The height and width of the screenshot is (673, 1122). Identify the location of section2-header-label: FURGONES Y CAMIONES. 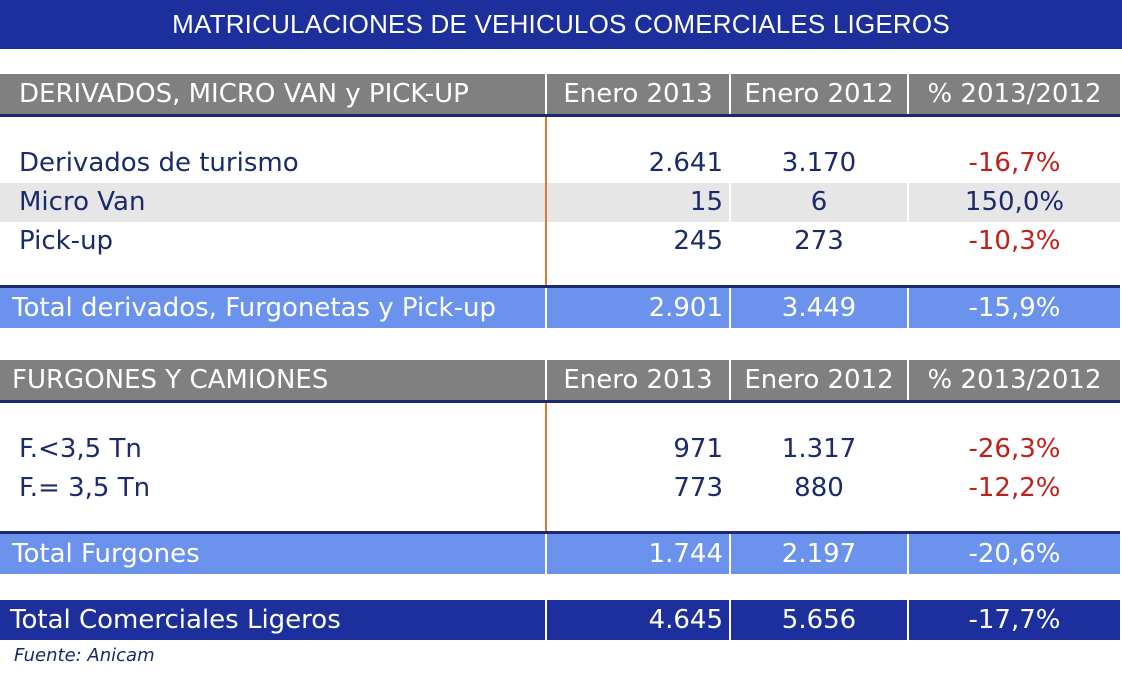
(272, 380).